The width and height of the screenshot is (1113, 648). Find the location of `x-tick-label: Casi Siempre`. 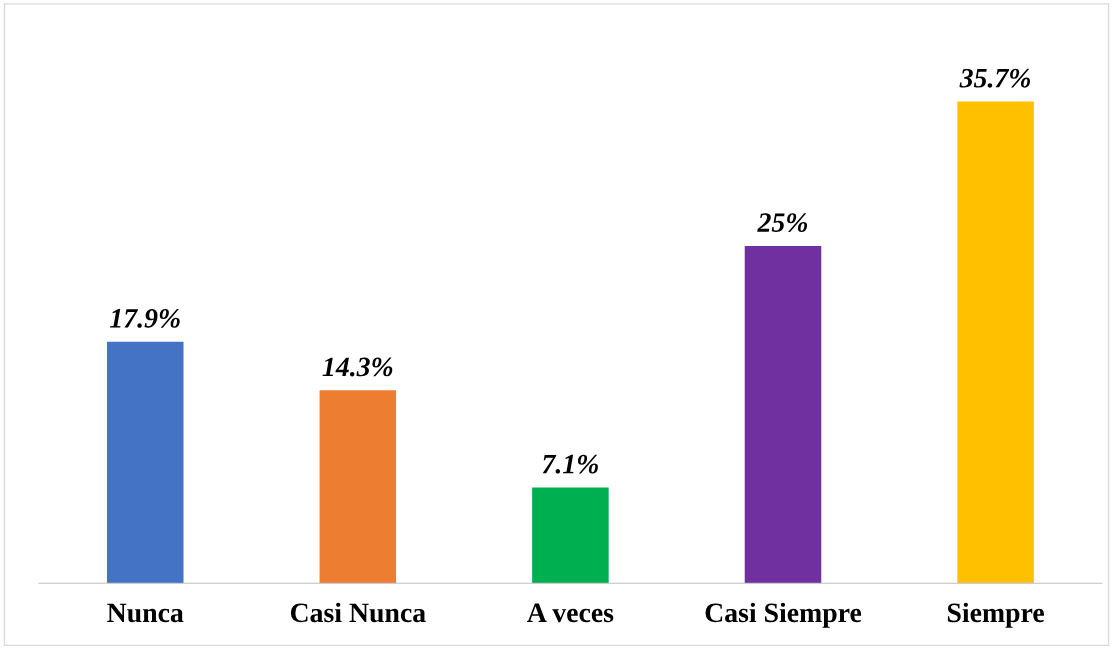

x-tick-label: Casi Siempre is located at coordinates (783, 615).